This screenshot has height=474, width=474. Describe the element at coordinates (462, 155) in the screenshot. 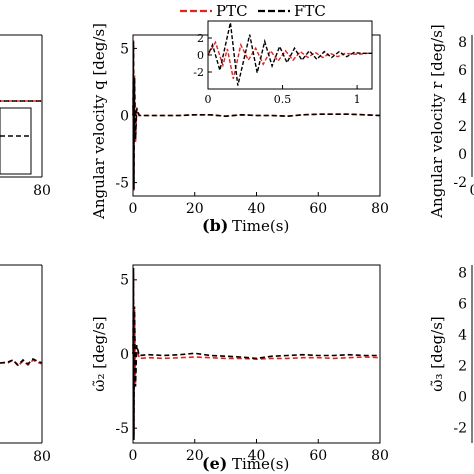

I see `right-top-y-tick-label: 0` at that location.